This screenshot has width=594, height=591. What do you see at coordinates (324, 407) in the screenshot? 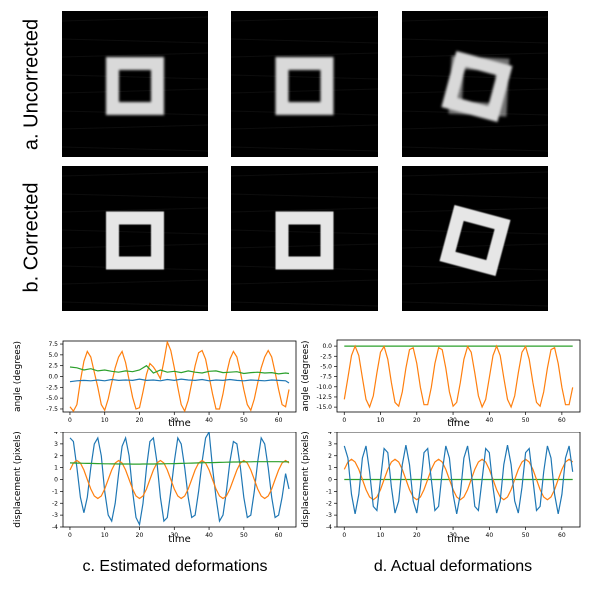
I see `y-tick-label: -15.0` at bounding box center [324, 407].